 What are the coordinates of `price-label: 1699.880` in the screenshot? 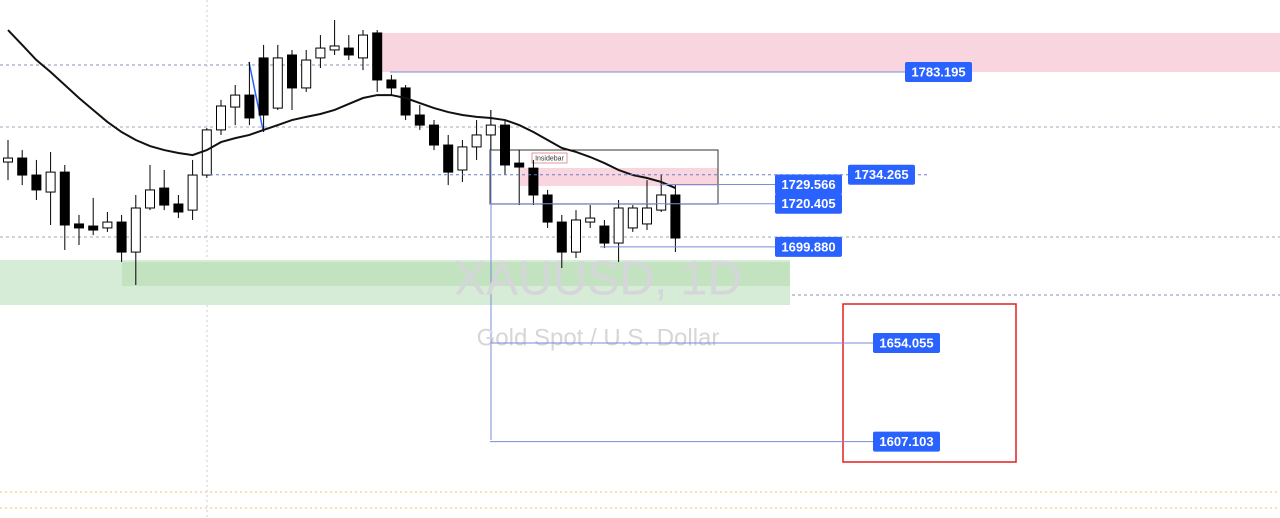 It's located at (808, 246).